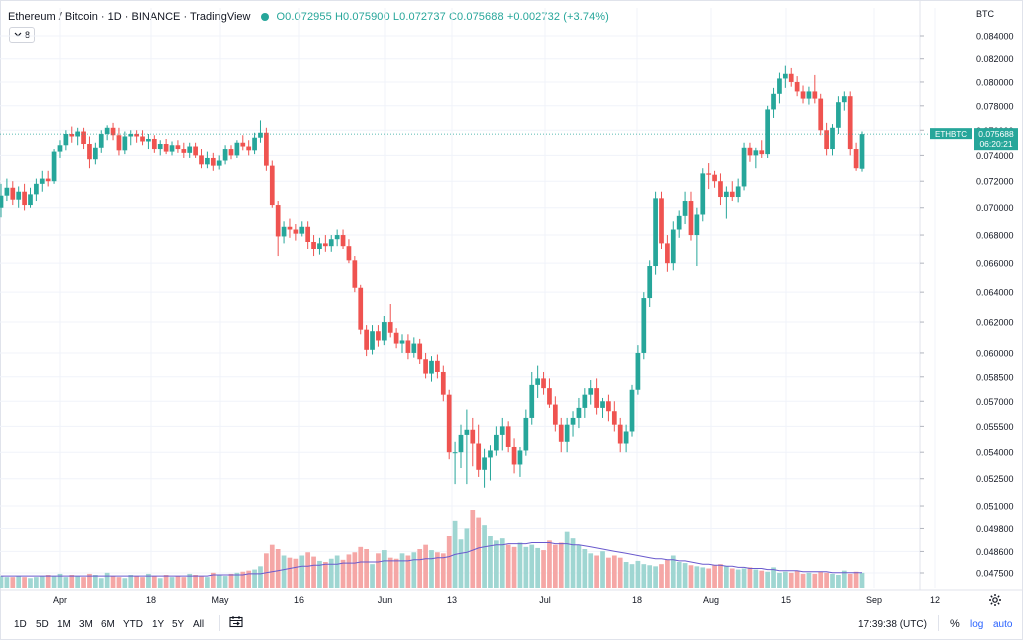  What do you see at coordinates (995, 453) in the screenshot?
I see `y-tick-label-16: 0.054000` at bounding box center [995, 453].